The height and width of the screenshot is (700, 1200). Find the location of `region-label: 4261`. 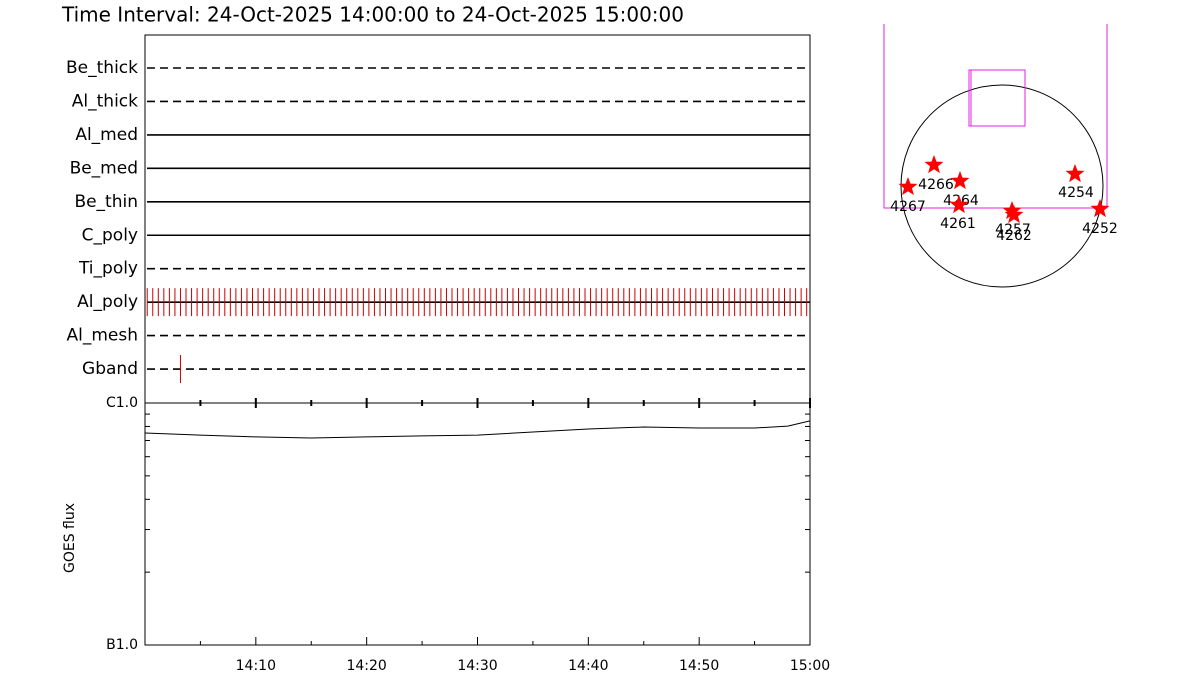

region-label: 4261 is located at coordinates (958, 224).